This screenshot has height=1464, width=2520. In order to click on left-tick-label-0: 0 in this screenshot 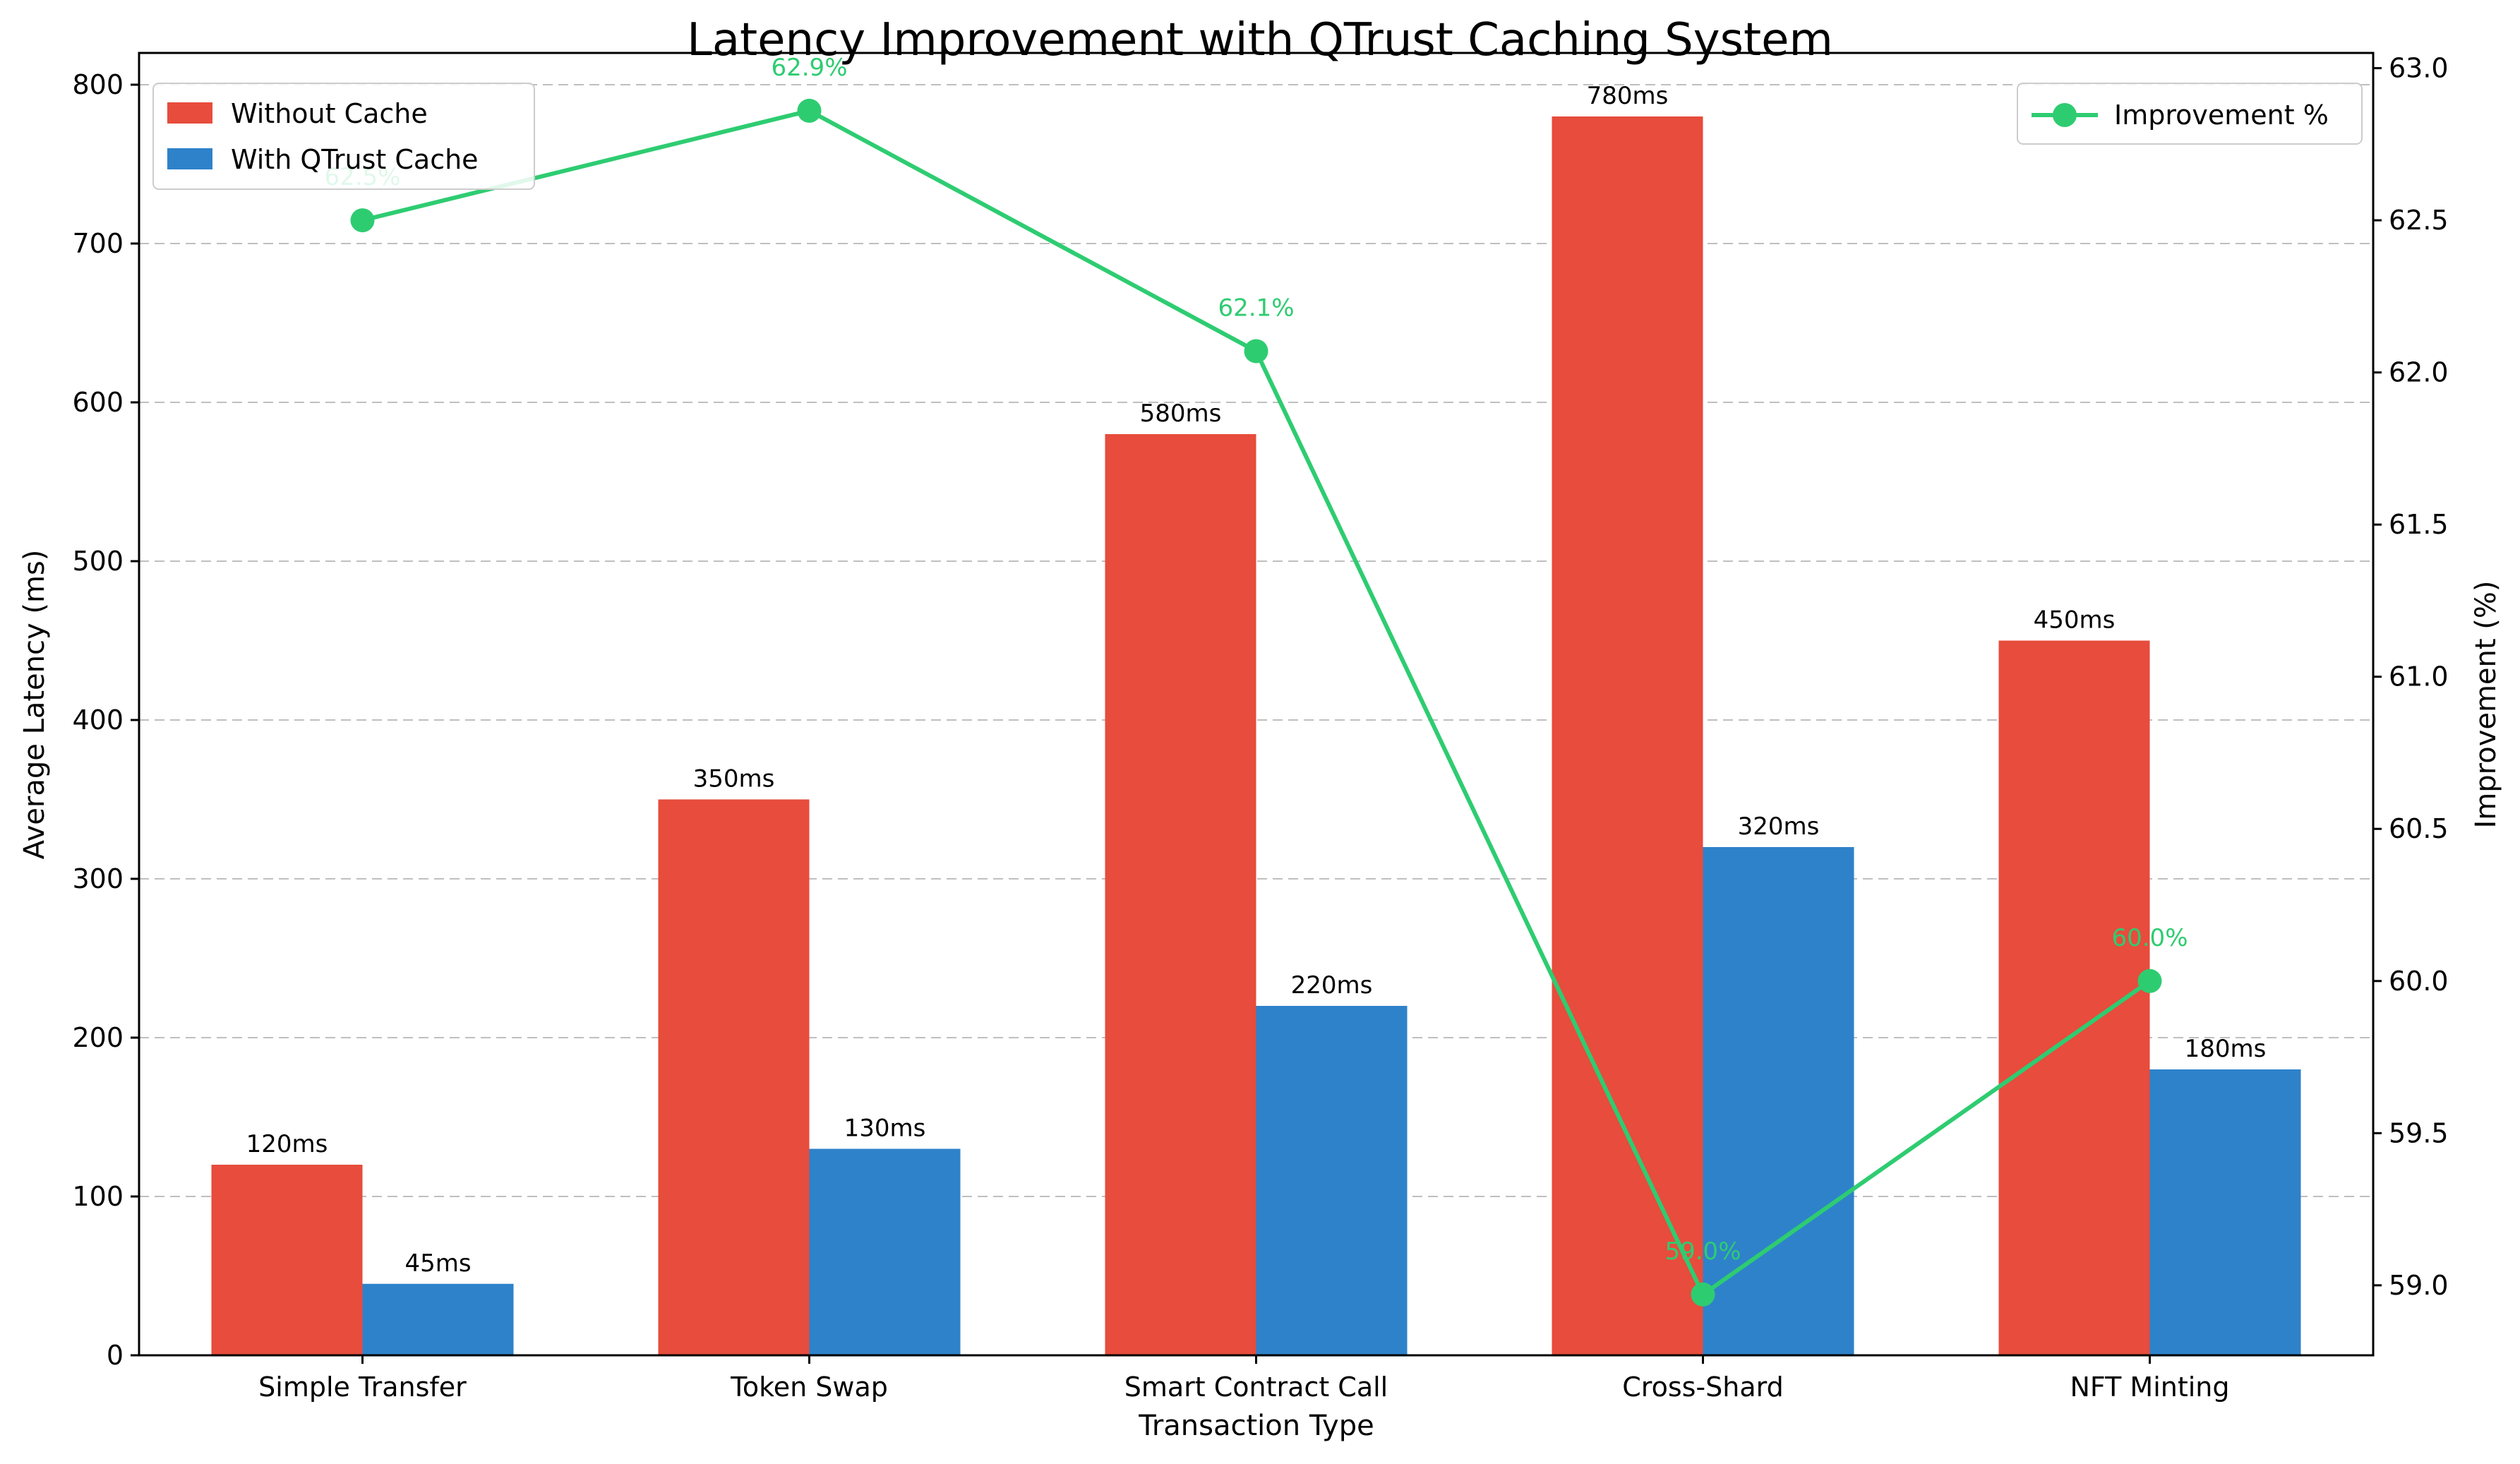, I will do `click(116, 1356)`.